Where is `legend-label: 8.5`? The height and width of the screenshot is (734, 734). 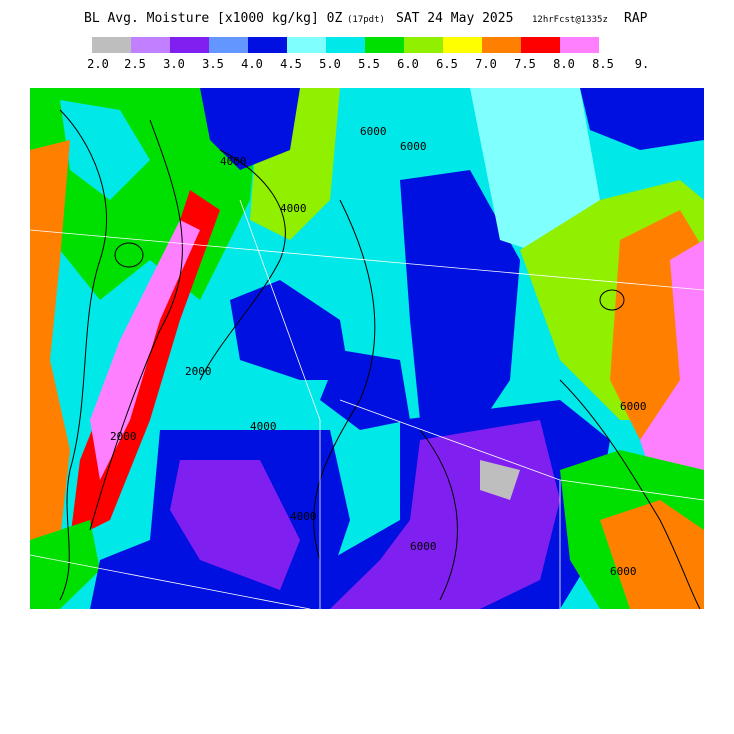 legend-label: 8.5 is located at coordinates (603, 64).